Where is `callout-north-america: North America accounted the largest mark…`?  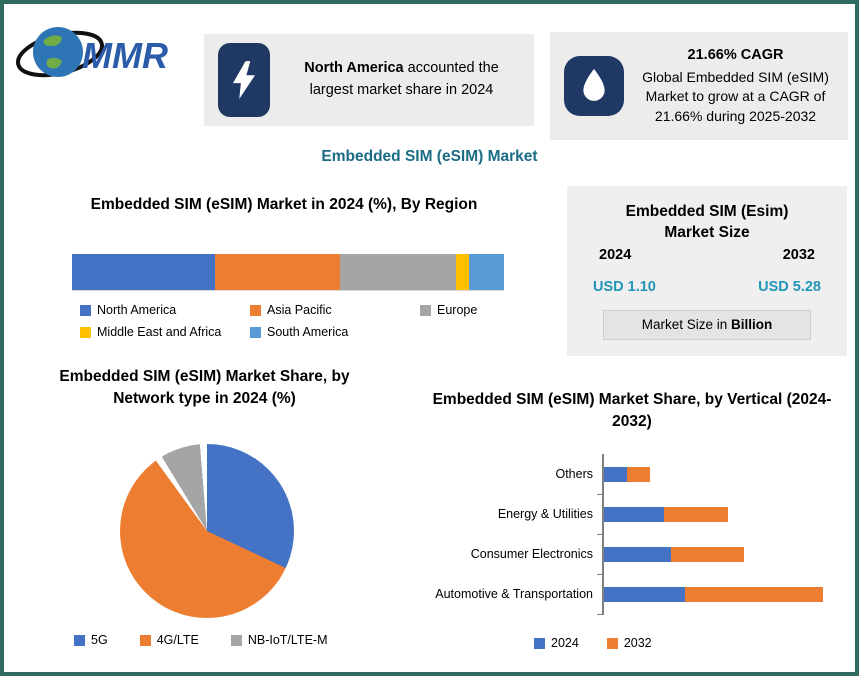 callout-north-america: North America accounted the largest mark… is located at coordinates (369, 80).